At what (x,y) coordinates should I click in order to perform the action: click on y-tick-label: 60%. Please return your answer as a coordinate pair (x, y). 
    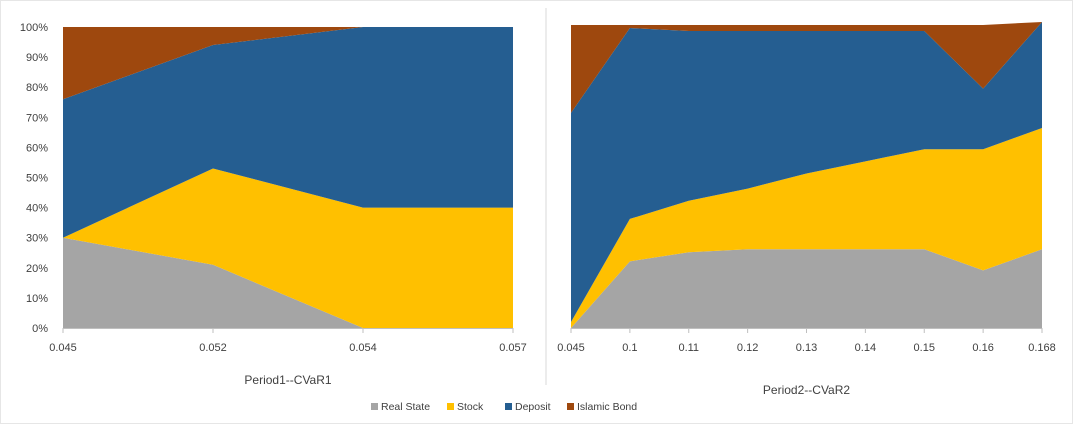
    Looking at the image, I should click on (37, 148).